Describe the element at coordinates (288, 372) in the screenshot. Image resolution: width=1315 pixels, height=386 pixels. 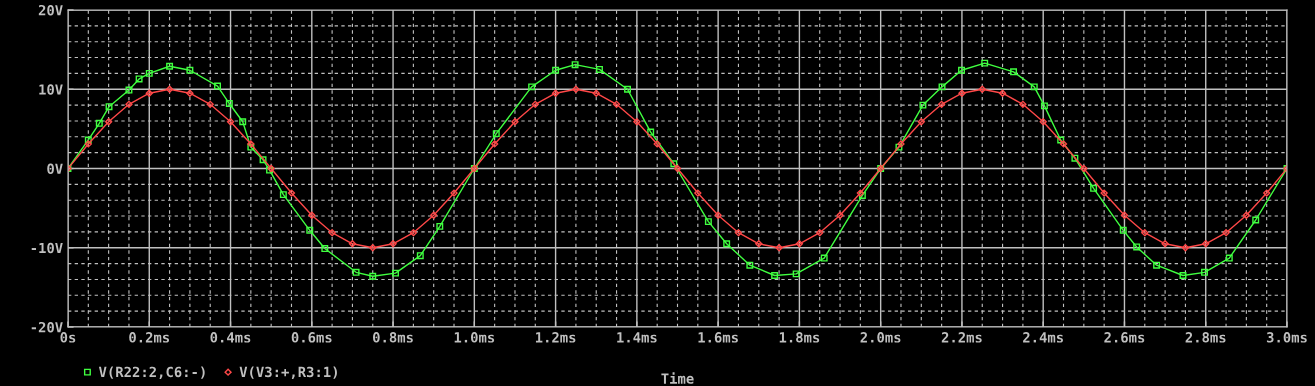
I see `legend-label: V(V3:+,R3:1)` at that location.